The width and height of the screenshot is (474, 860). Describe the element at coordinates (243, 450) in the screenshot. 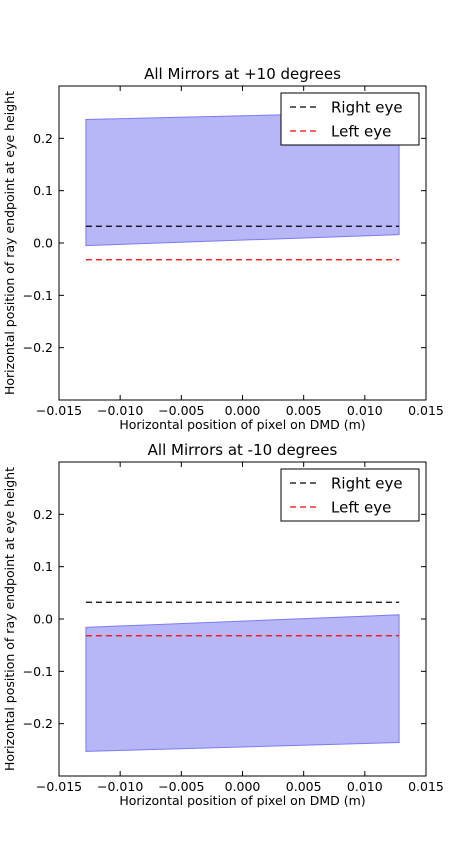

I see `chart-title: All Mirrors at -10 degrees` at that location.